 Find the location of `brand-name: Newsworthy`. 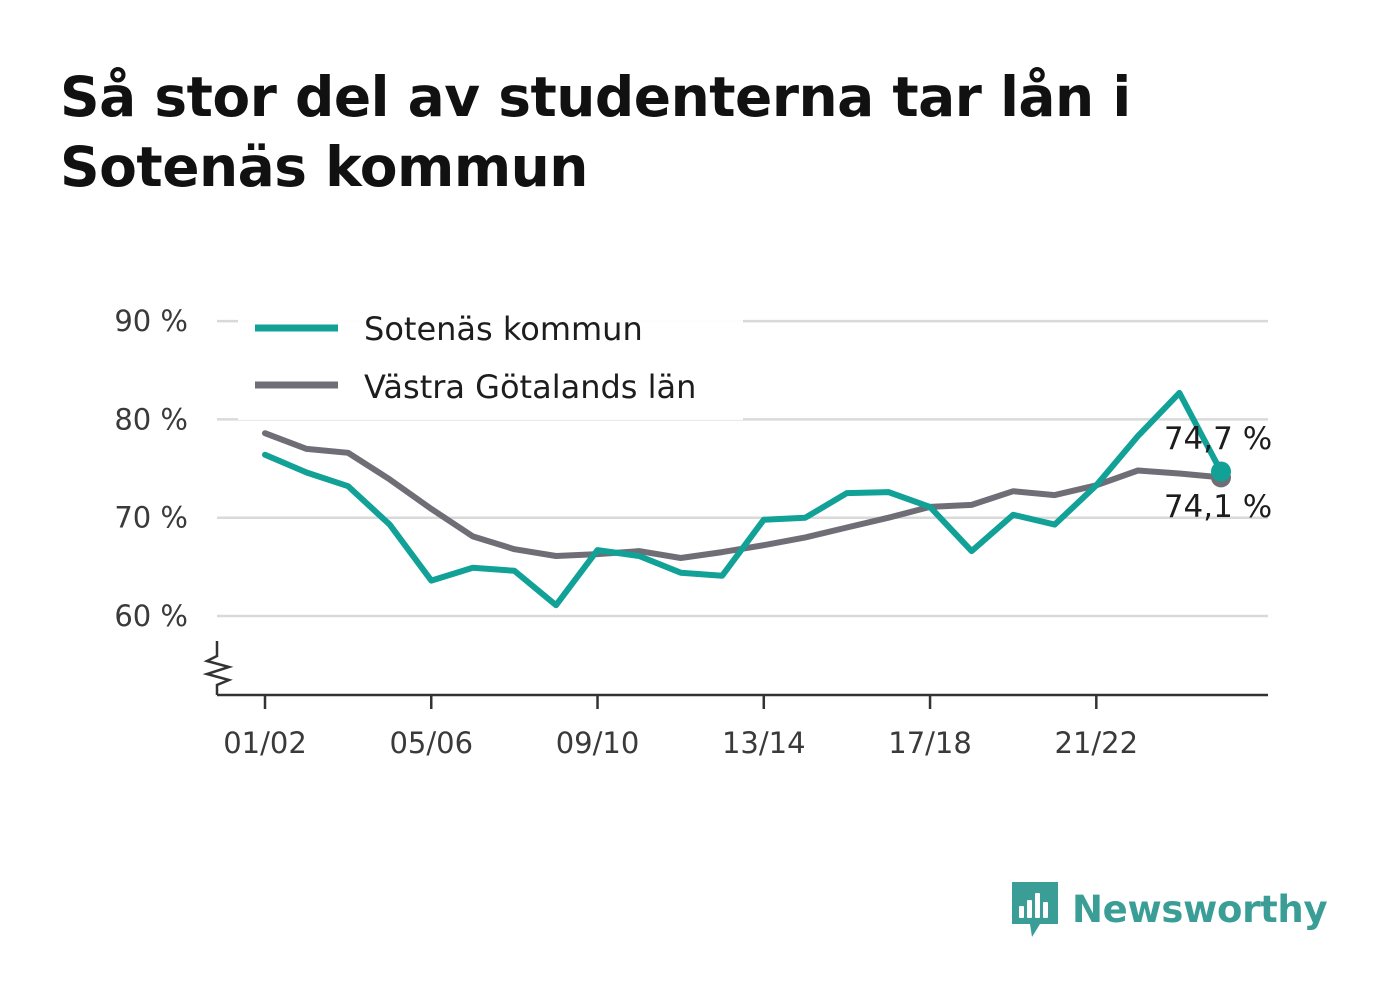

brand-name: Newsworthy is located at coordinates (1200, 909).